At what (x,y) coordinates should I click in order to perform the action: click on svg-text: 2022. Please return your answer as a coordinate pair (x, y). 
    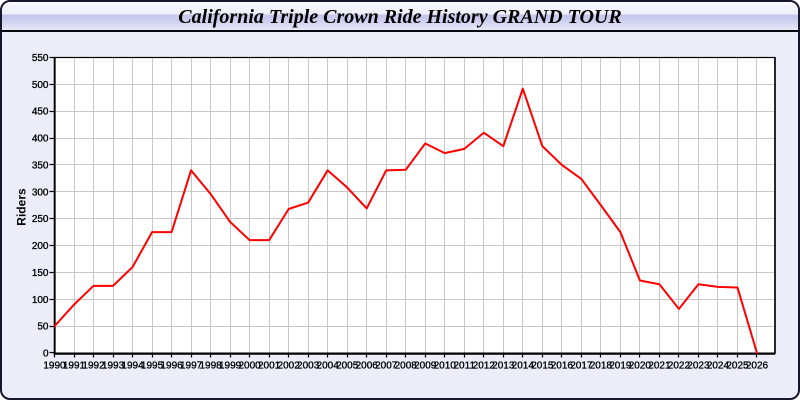
    Looking at the image, I should click on (679, 366).